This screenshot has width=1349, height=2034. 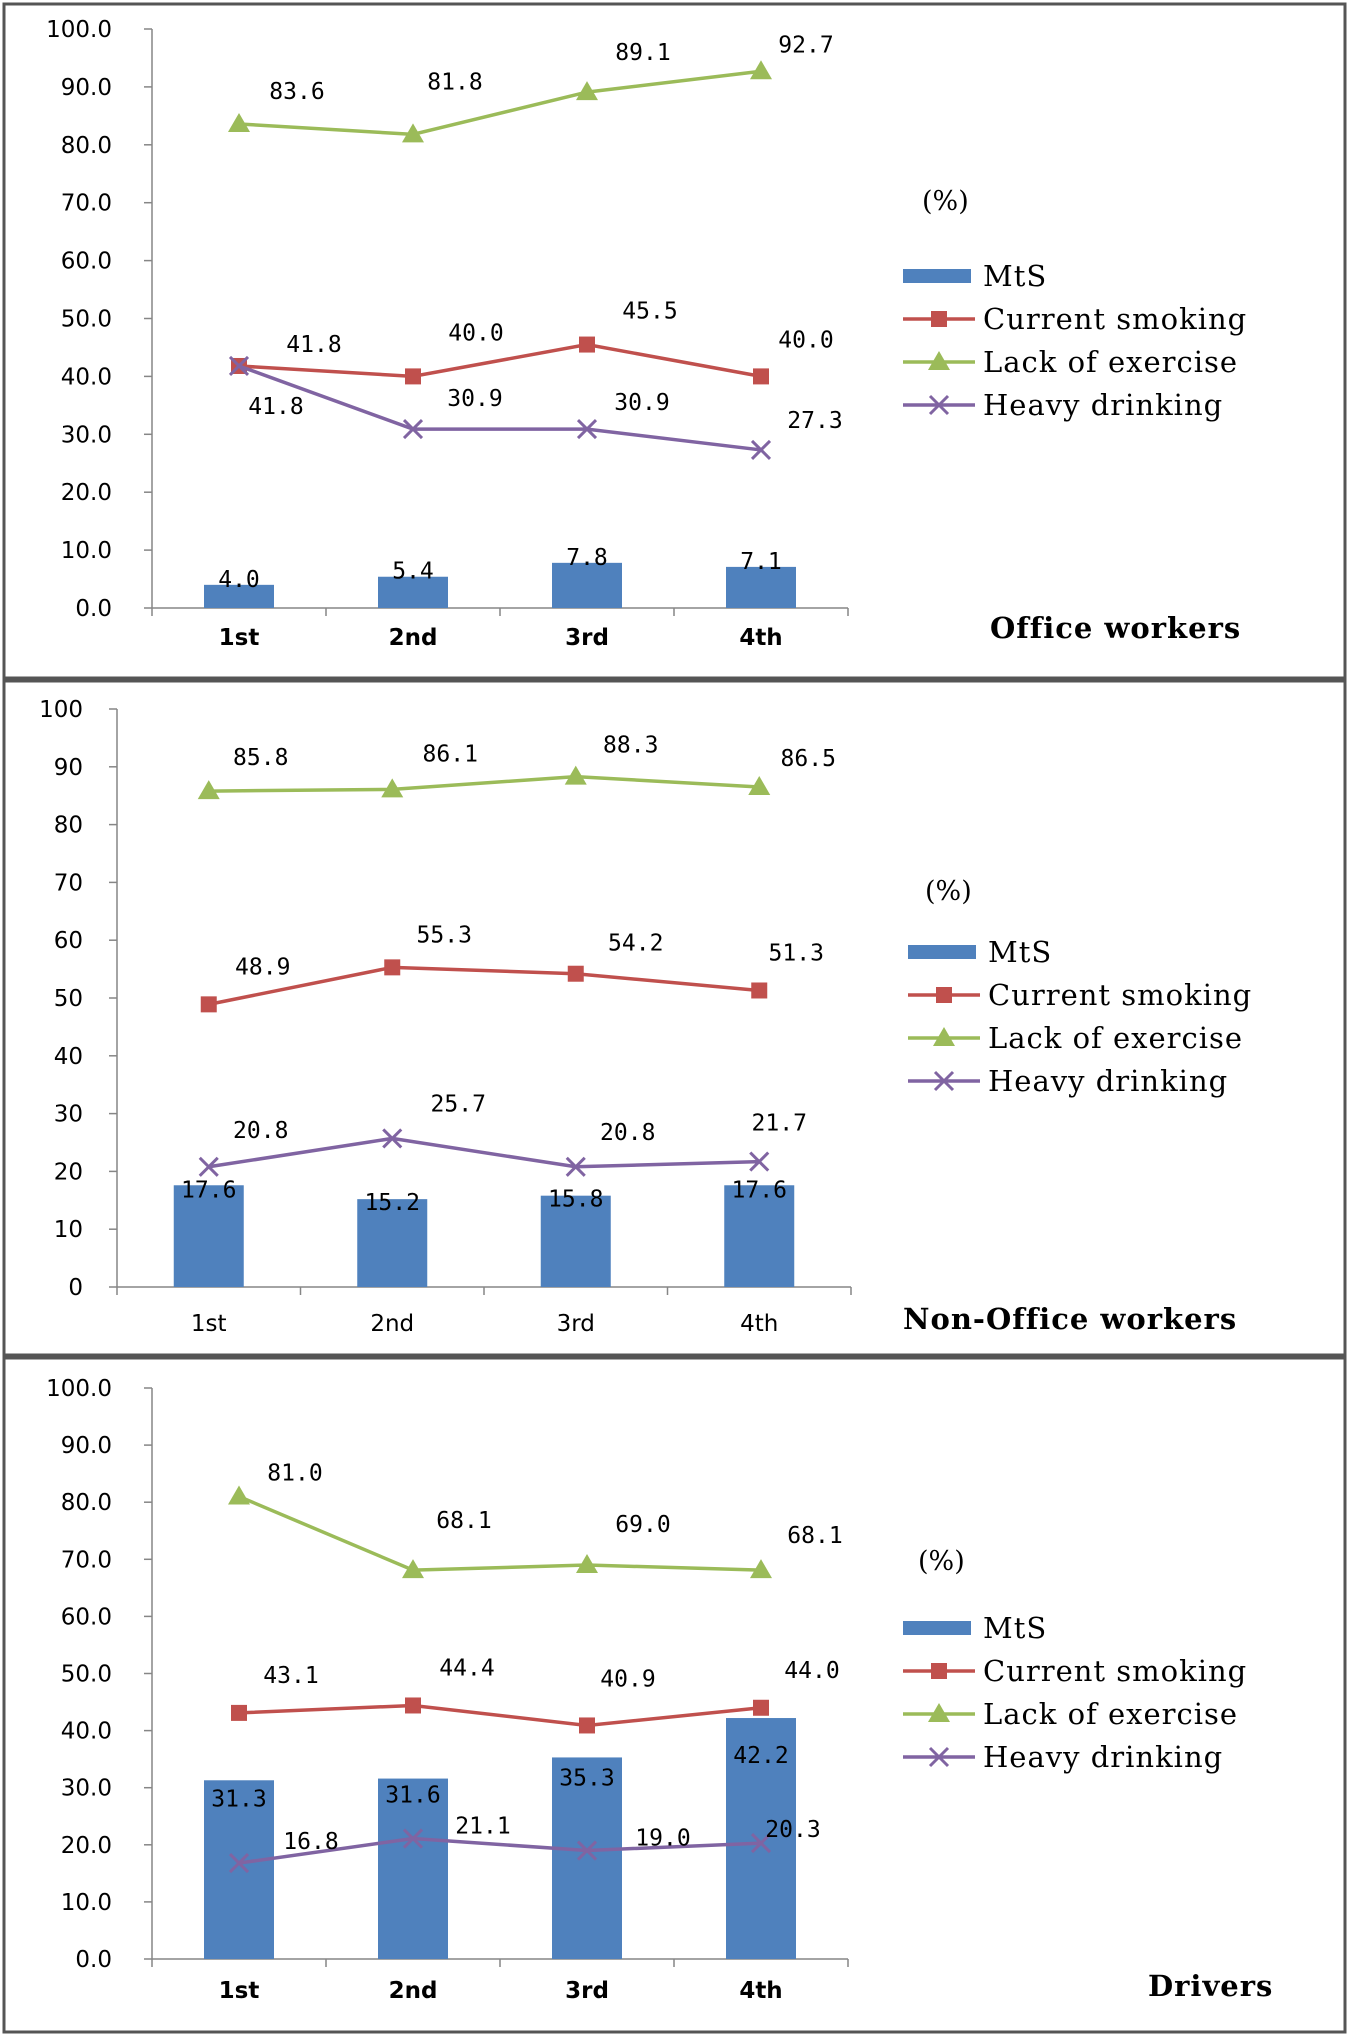 I want to click on data-label-lack-of-exercise: 85.8, so click(x=260, y=758).